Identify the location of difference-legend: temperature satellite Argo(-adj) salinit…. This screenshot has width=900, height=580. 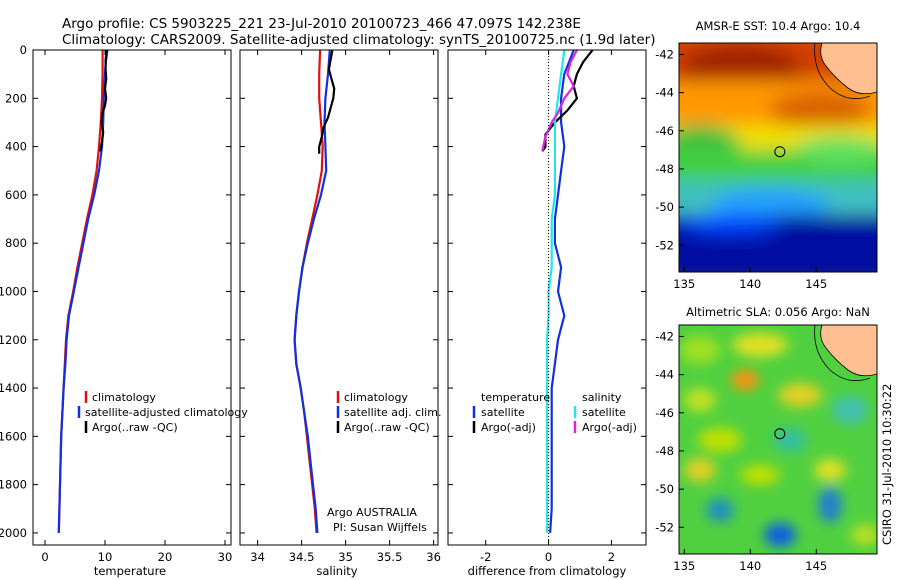
(554, 412).